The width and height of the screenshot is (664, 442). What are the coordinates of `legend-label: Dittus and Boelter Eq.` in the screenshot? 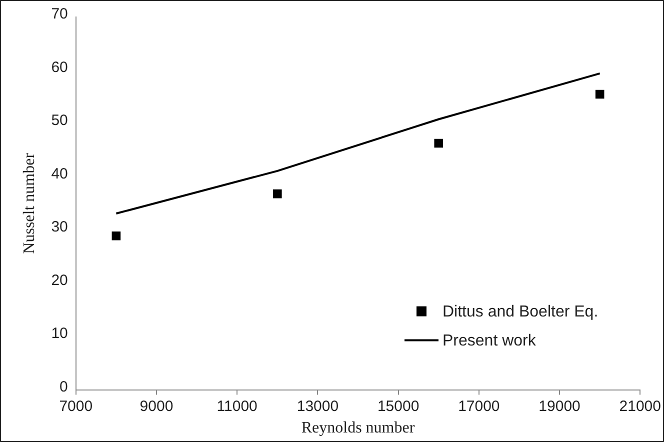 It's located at (520, 312).